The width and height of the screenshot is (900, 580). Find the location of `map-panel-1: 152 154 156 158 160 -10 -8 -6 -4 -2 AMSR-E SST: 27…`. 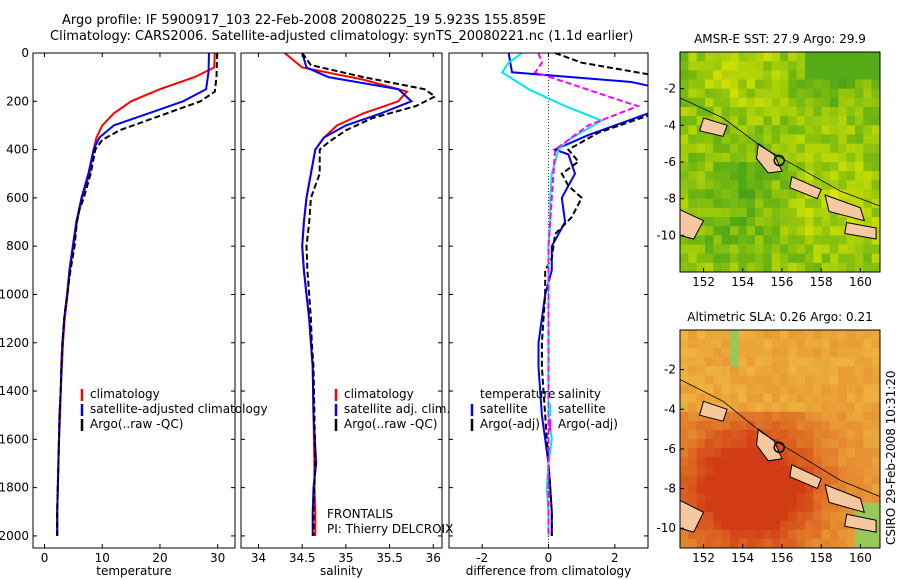

map-panel-1: 152 154 156 158 160 -10 -8 -6 -4 -2 AMSR-E SST: 27… is located at coordinates (768, 160).